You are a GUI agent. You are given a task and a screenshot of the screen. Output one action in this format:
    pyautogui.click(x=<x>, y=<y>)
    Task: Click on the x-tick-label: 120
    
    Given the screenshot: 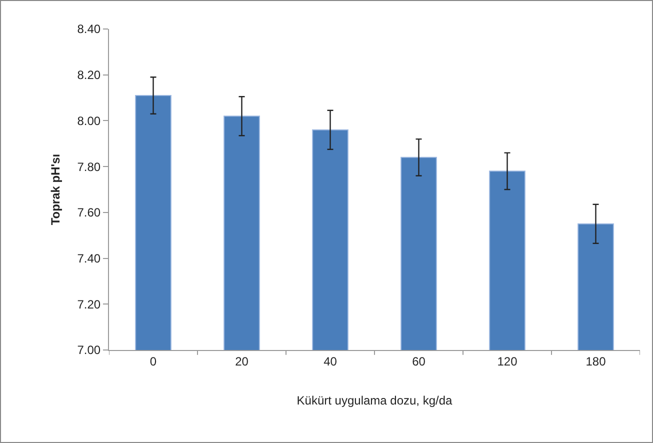 What is the action you would take?
    pyautogui.click(x=507, y=361)
    